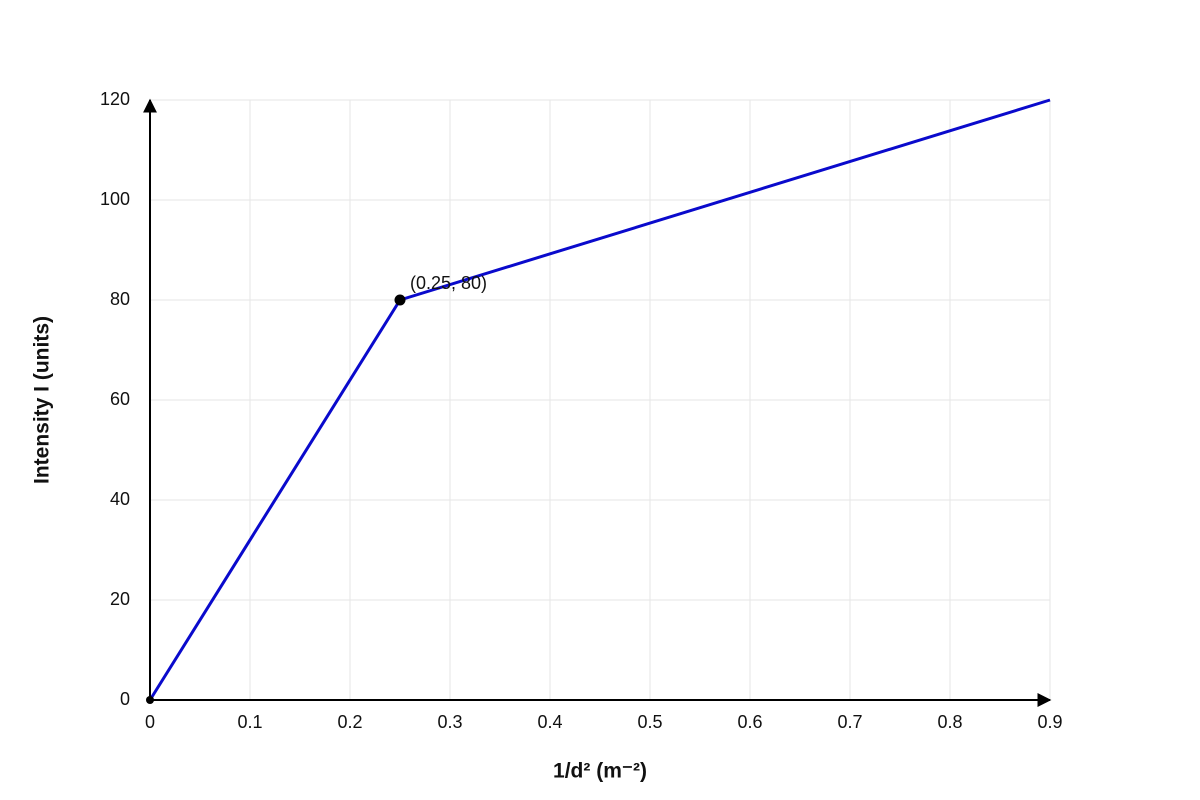 This screenshot has width=1200, height=800. What do you see at coordinates (600, 771) in the screenshot?
I see `x-axis-title: 1/d² (m⁻²)` at bounding box center [600, 771].